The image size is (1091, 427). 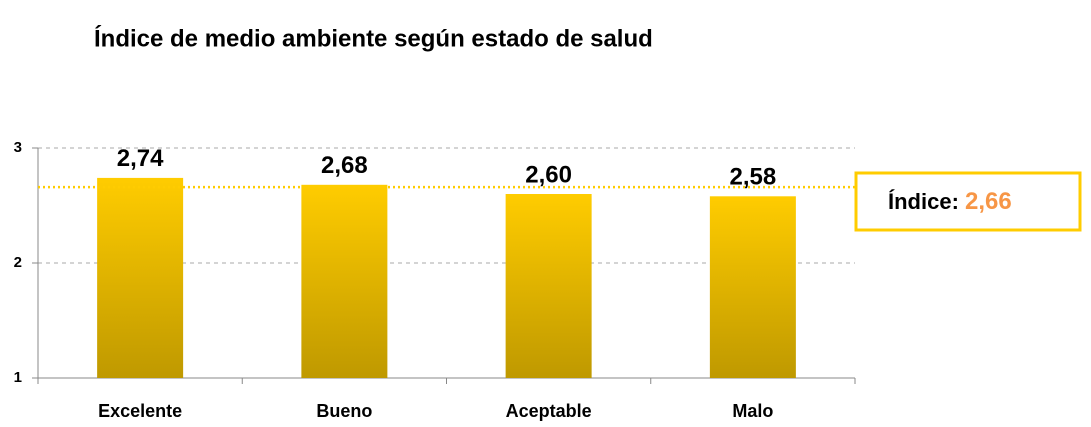 I want to click on x-tick-label: Malo, so click(x=752, y=411).